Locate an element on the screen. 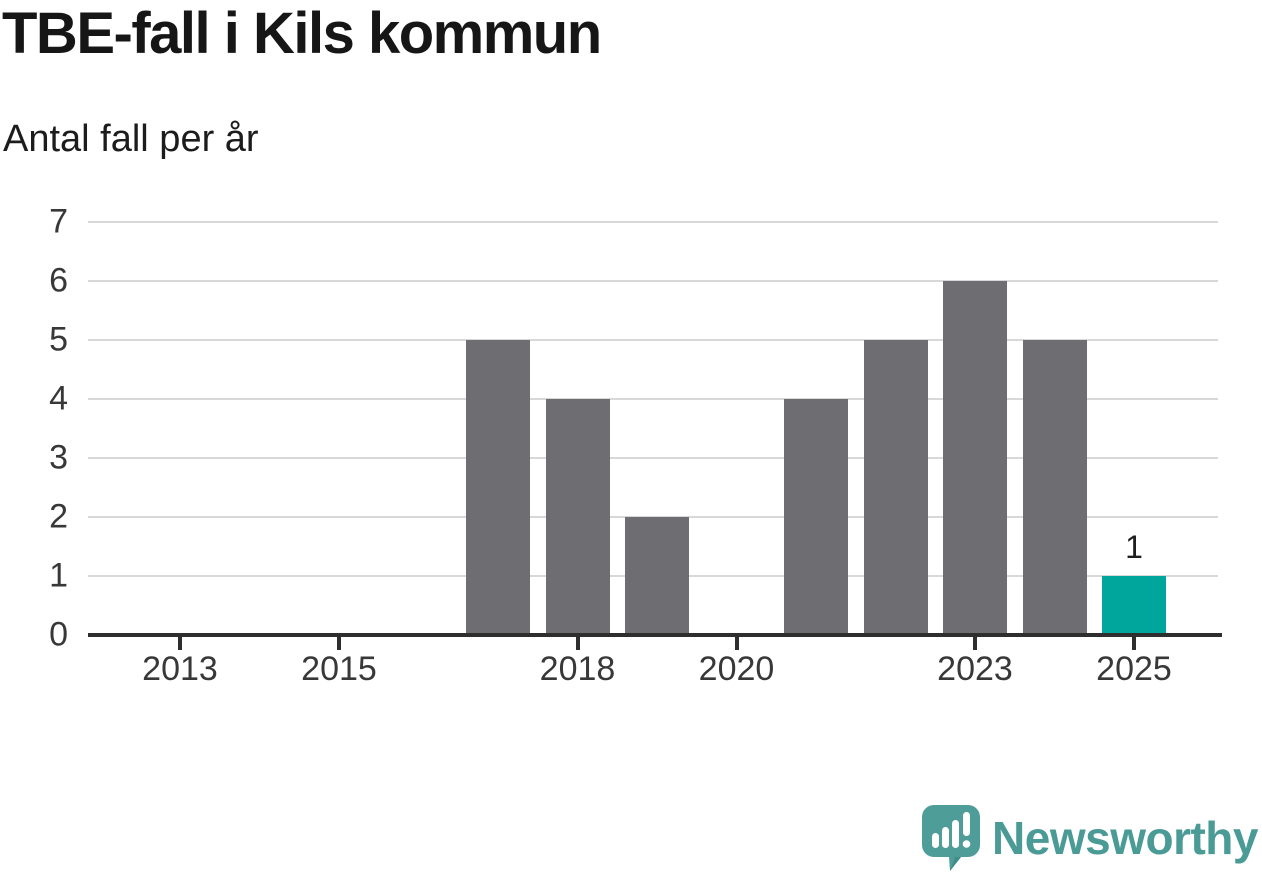 This screenshot has width=1262, height=879. x-tick-2025 is located at coordinates (1134, 643).